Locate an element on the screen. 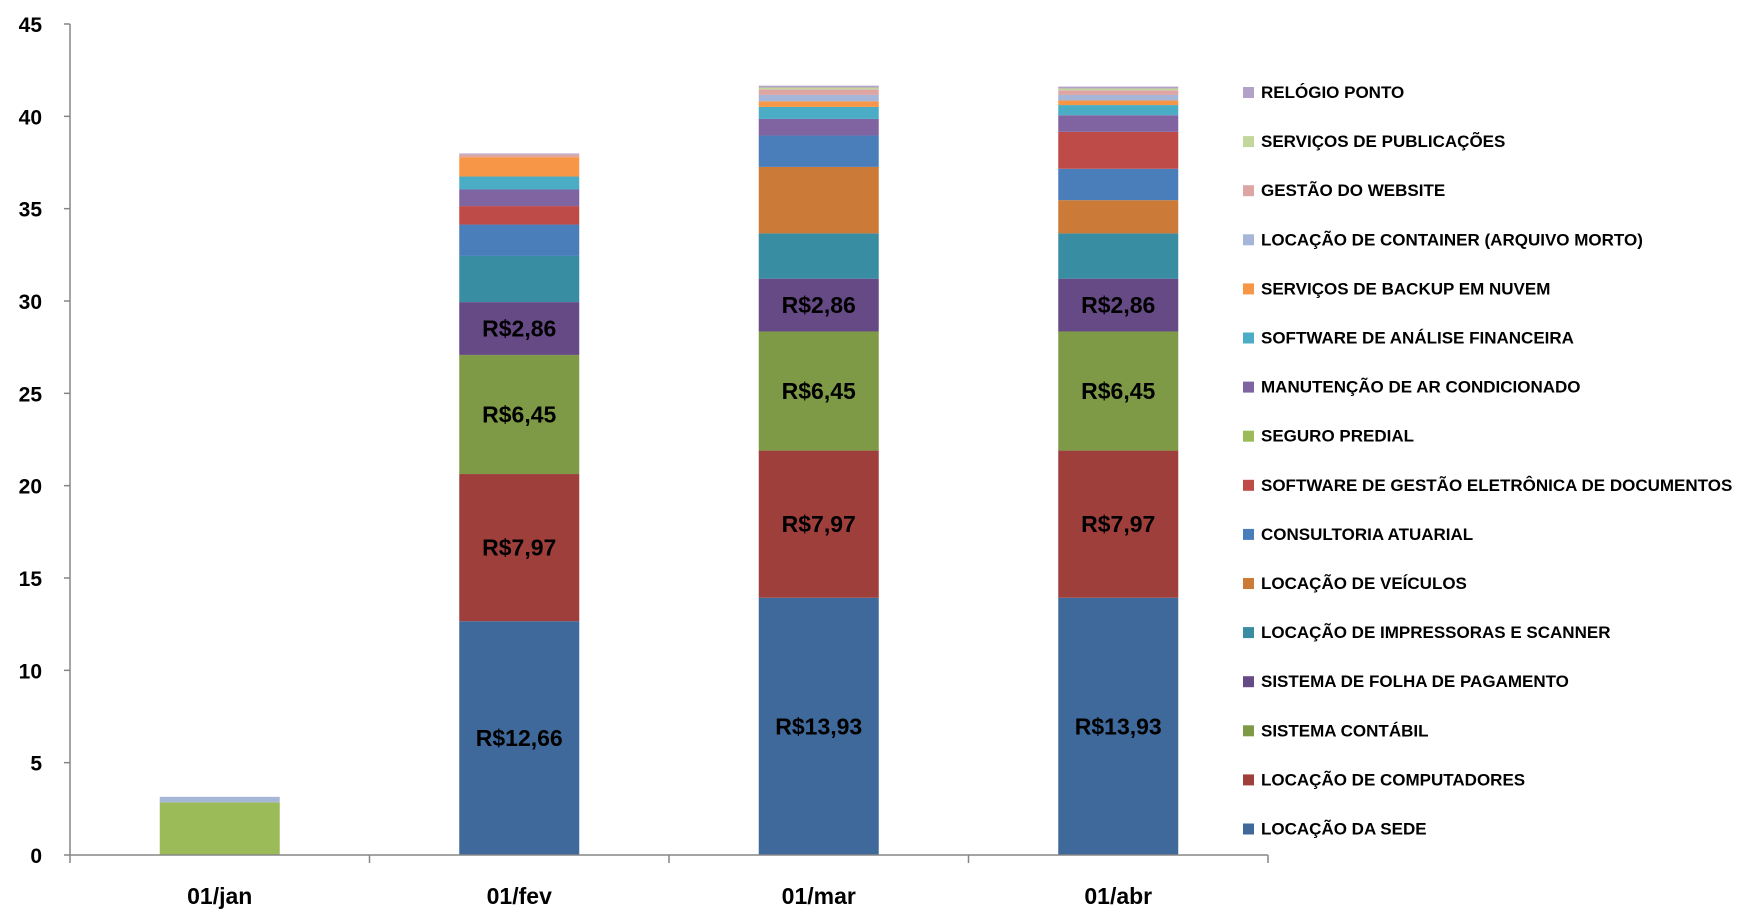 The image size is (1752, 916). y-tick-label: 10 is located at coordinates (30, 671).